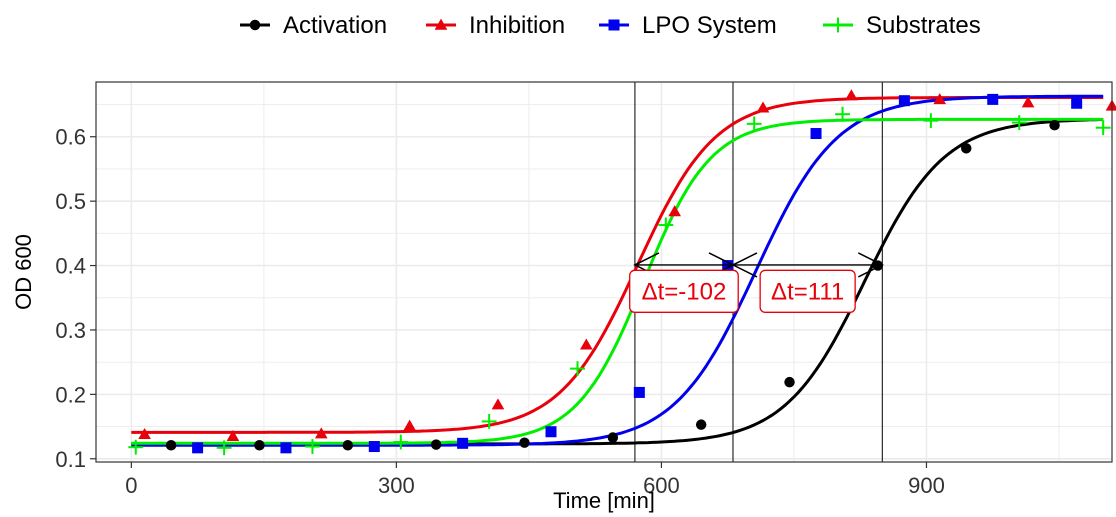 Image resolution: width=1116 pixels, height=517 pixels. I want to click on legend-label: Substrates, so click(923, 25).